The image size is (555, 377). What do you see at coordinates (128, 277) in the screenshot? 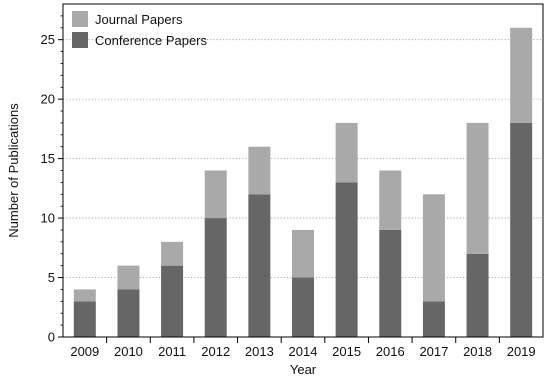
I see `bar-journal-papers-2010` at bounding box center [128, 277].